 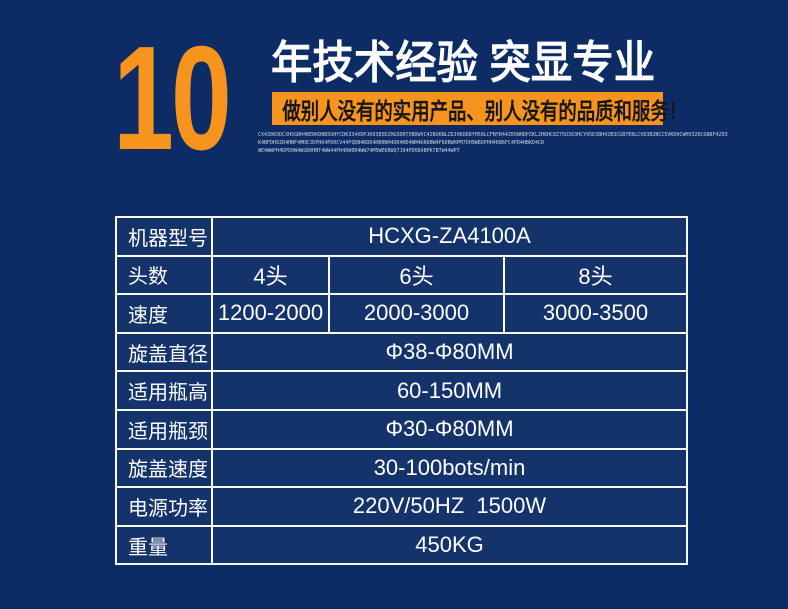 What do you see at coordinates (449, 352) in the screenshot?
I see `spec-value: Φ38-Φ80MM` at bounding box center [449, 352].